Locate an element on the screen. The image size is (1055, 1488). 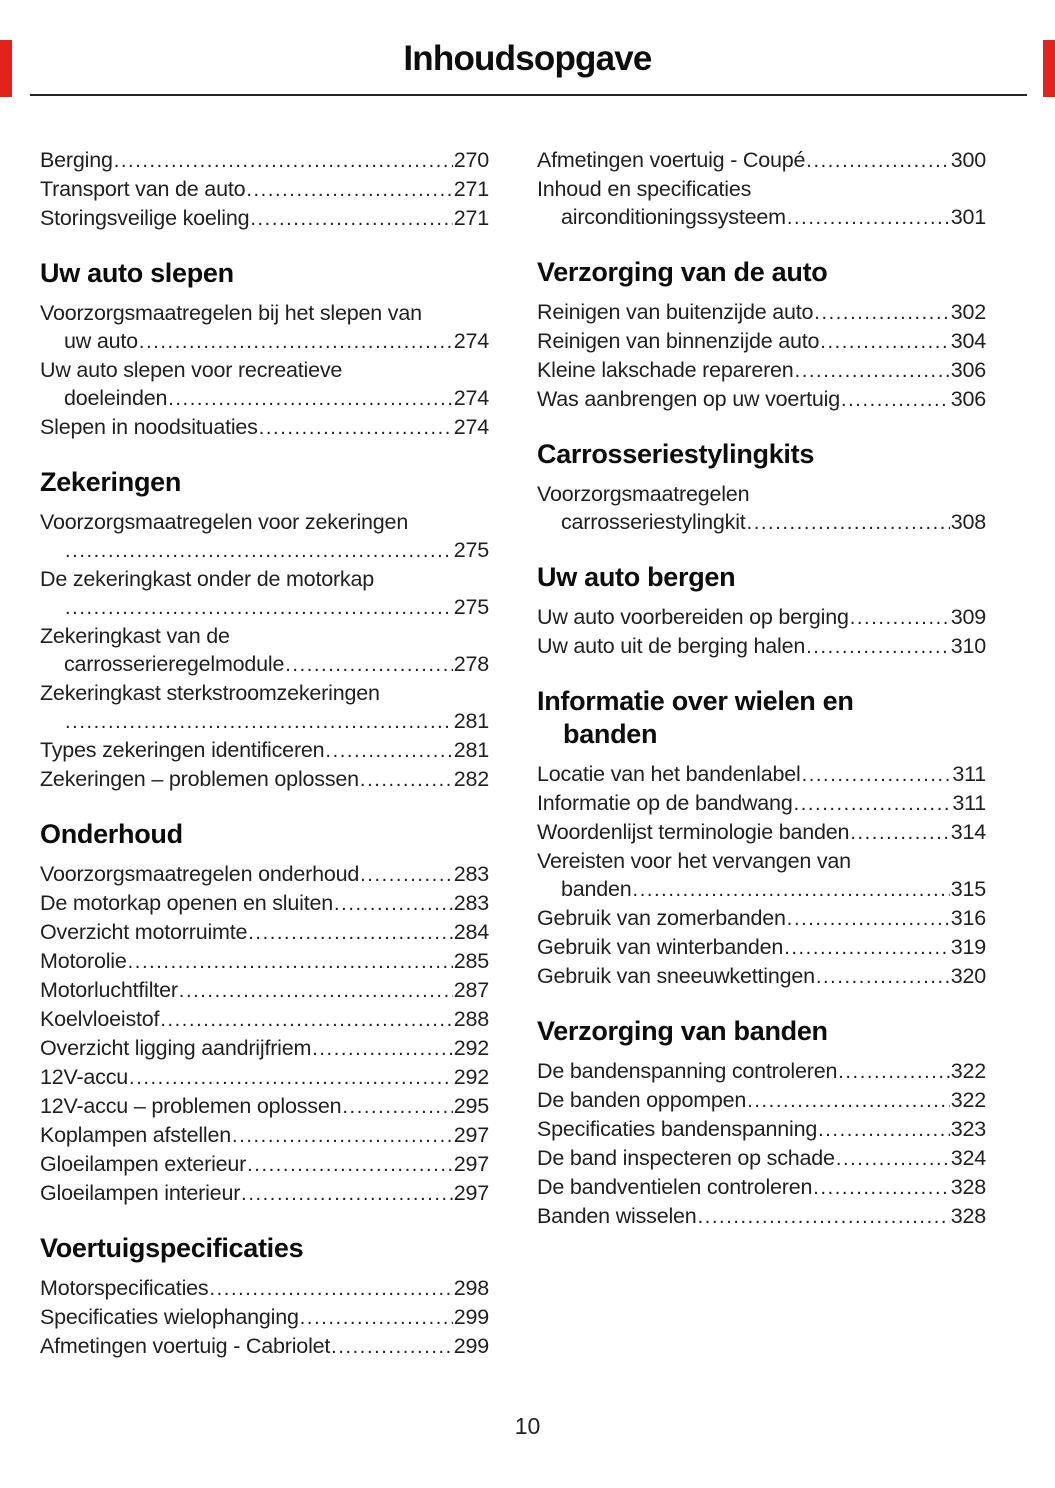
section-heading: Voertuigspecificaties is located at coordinates (264, 1248).